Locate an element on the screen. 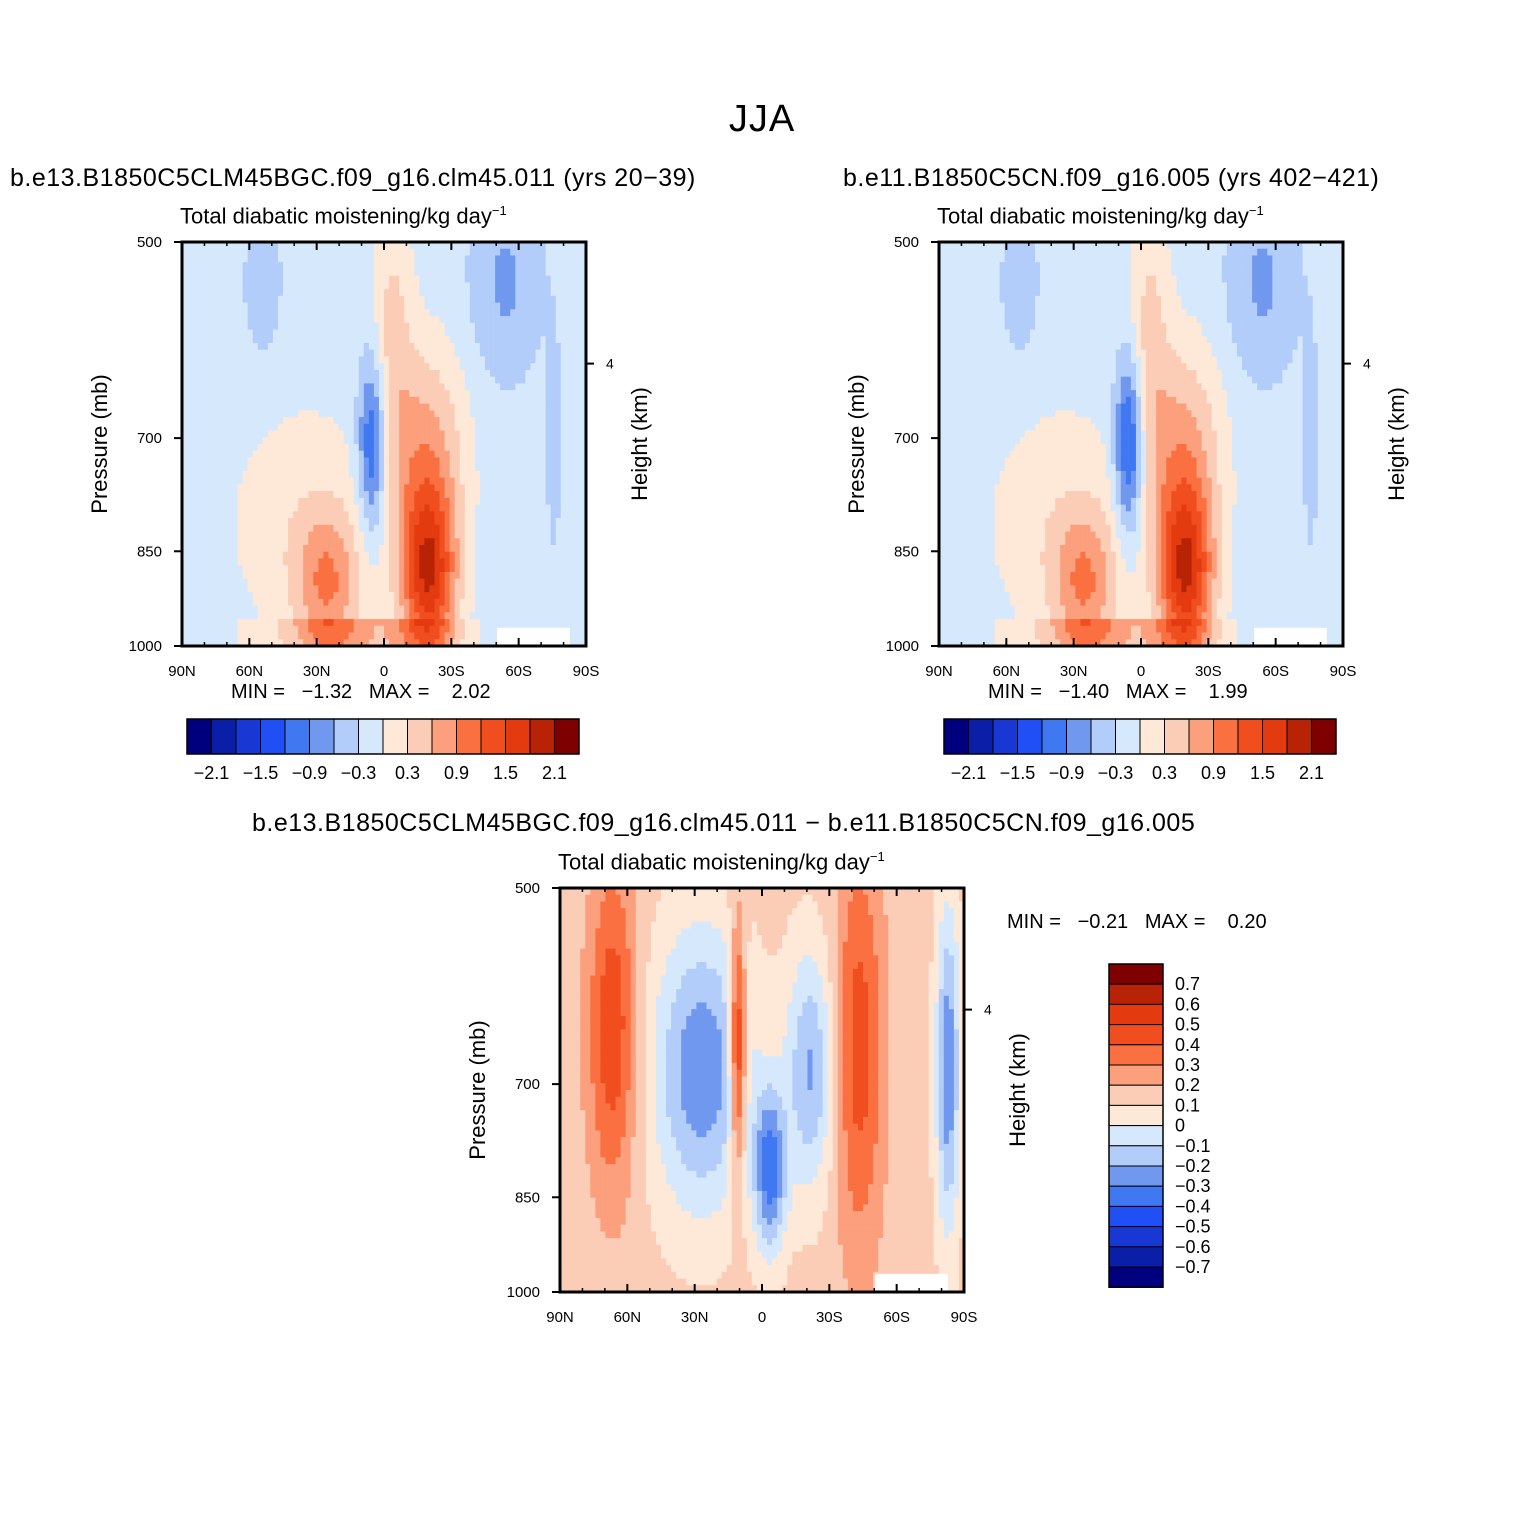 This screenshot has width=1524, height=1524. figure-title: JJA is located at coordinates (762, 119).